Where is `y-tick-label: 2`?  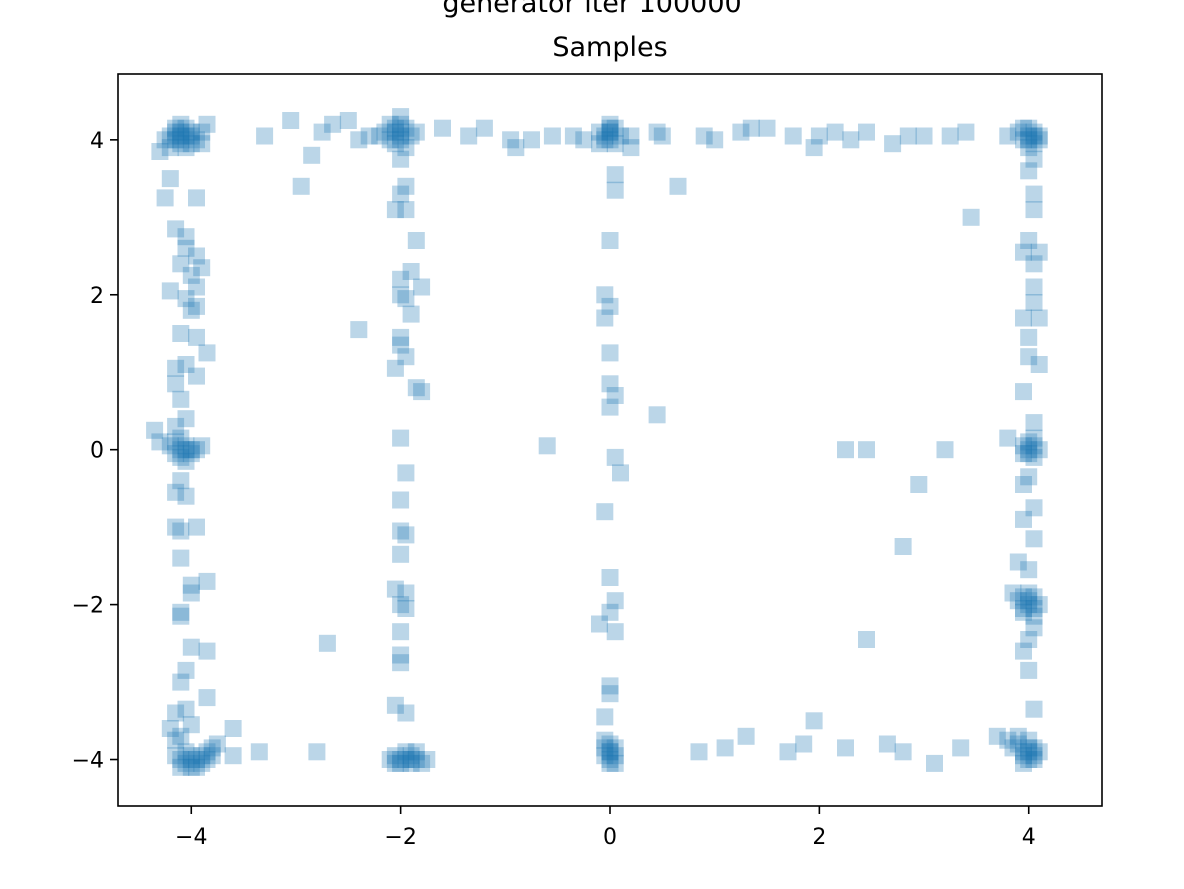 y-tick-label: 2 is located at coordinates (97, 296).